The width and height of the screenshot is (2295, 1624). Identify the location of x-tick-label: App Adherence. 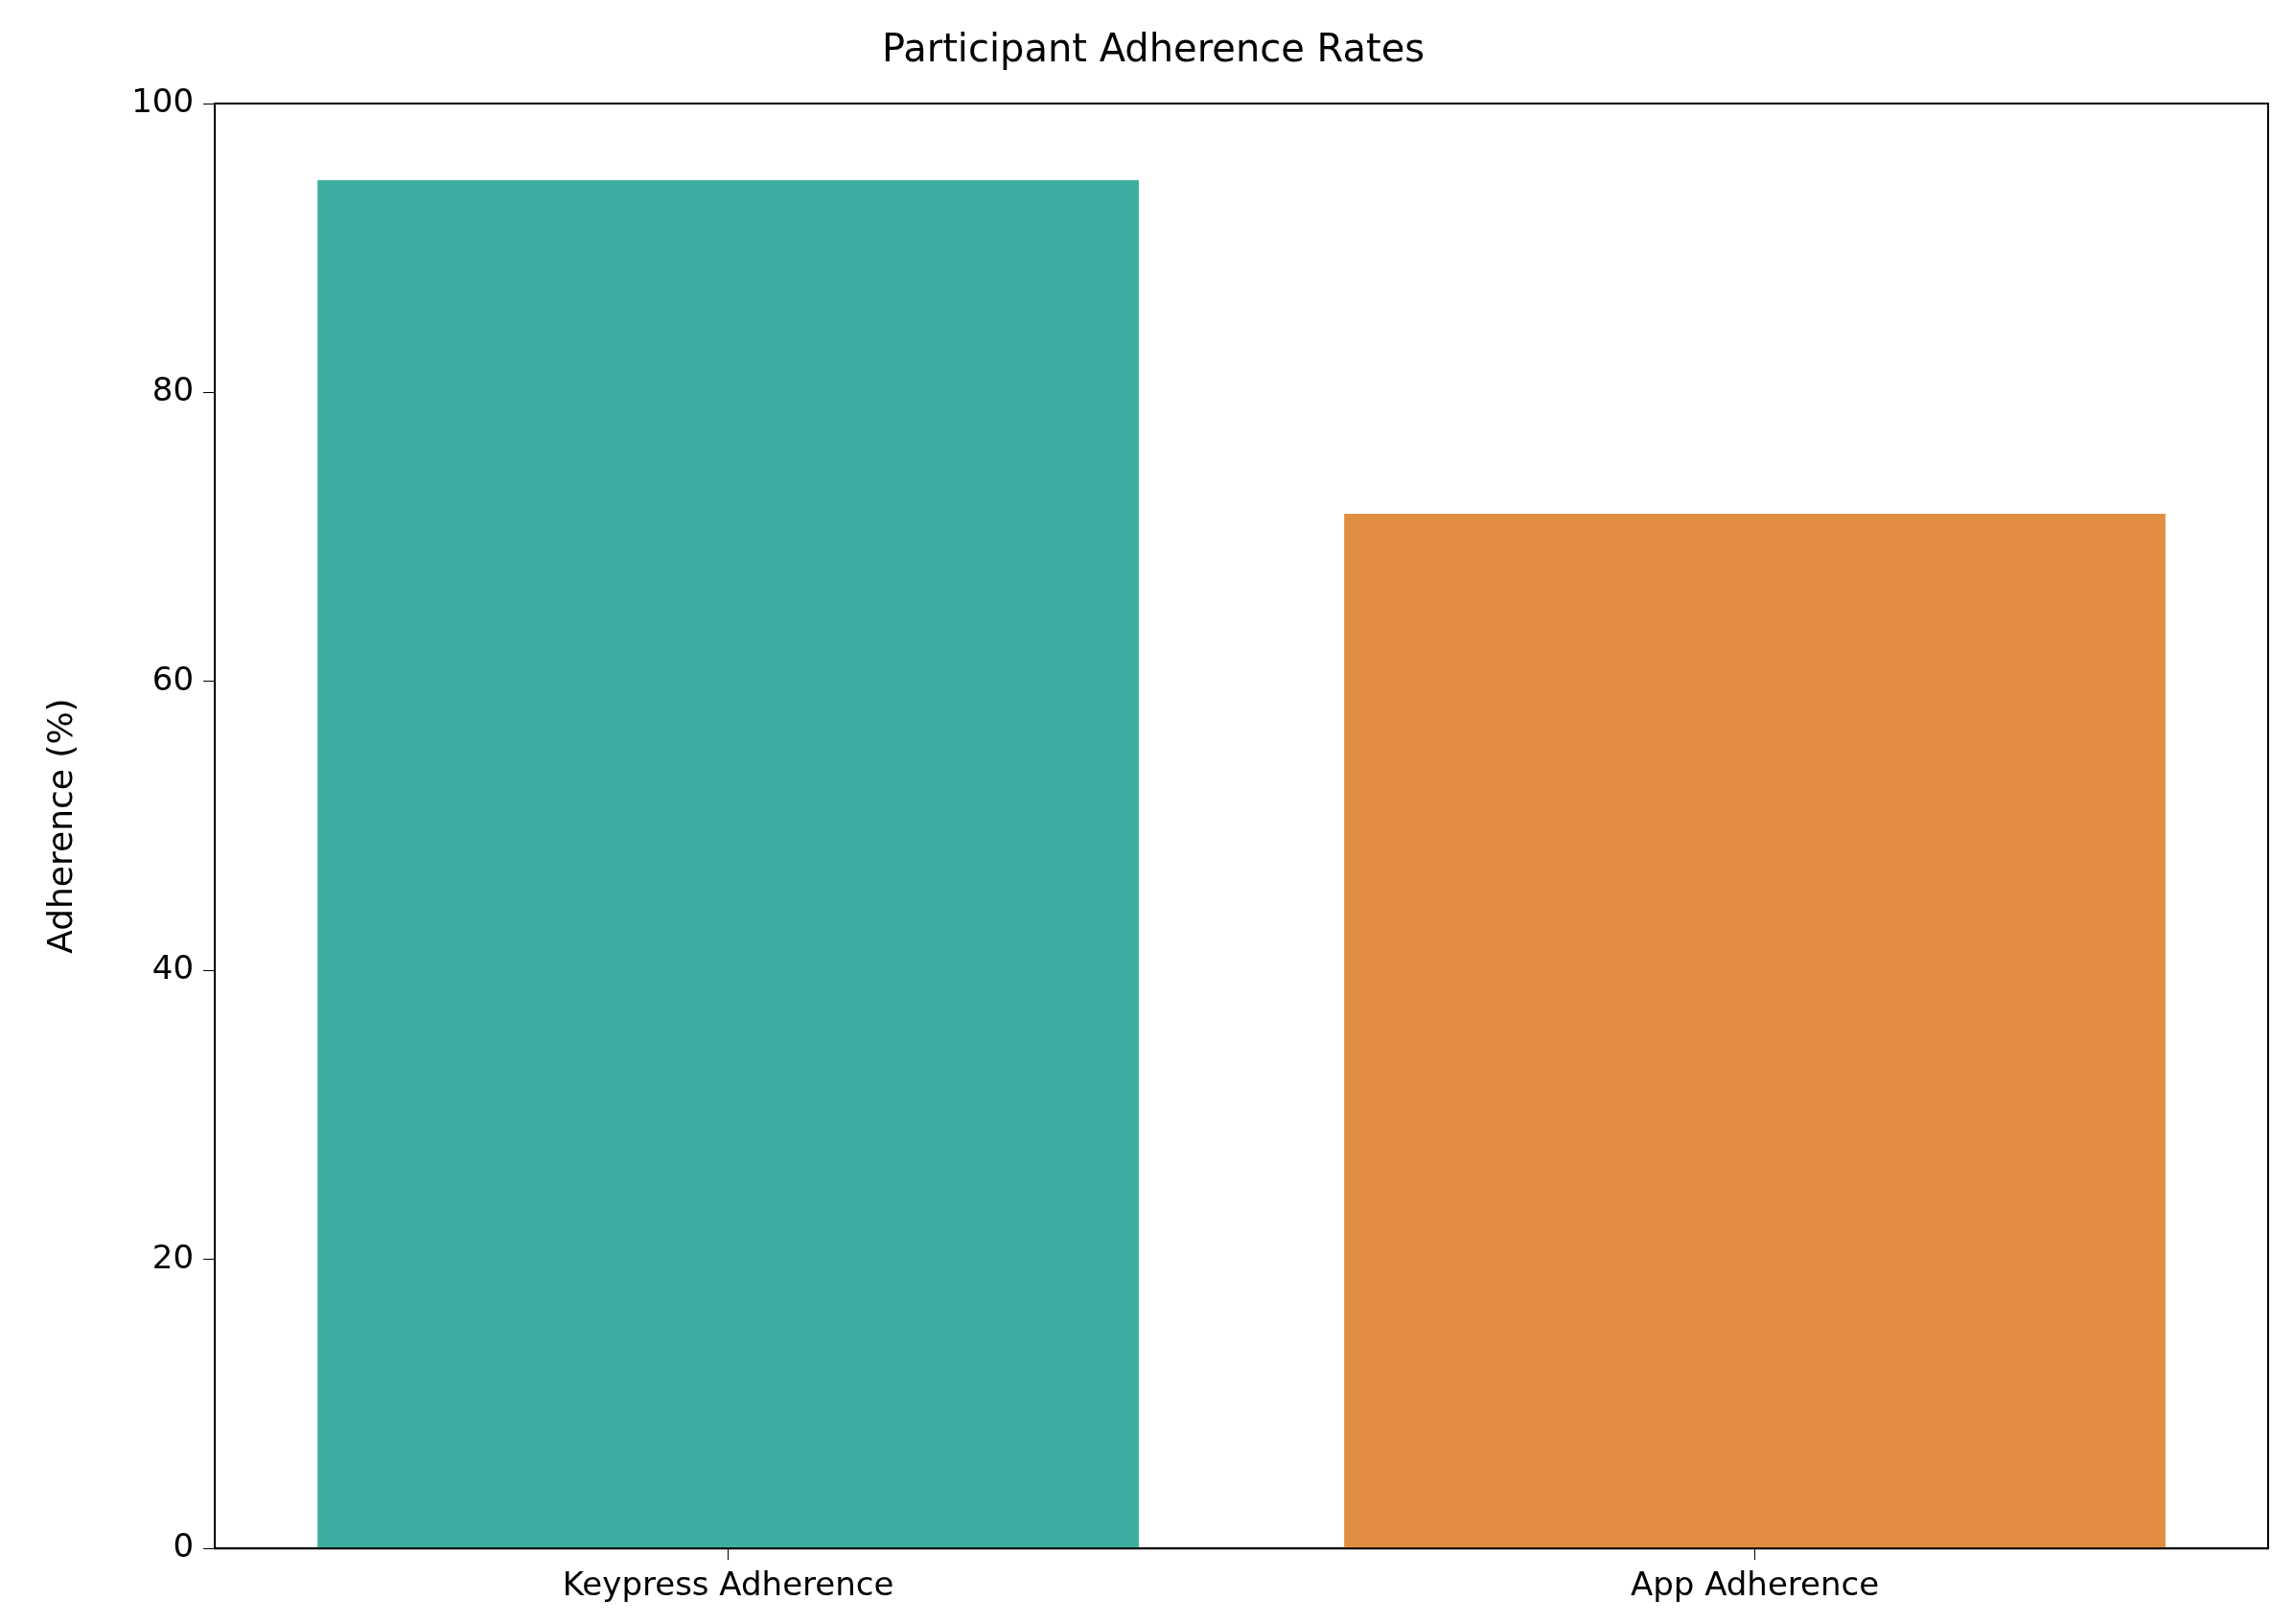
(1755, 1584).